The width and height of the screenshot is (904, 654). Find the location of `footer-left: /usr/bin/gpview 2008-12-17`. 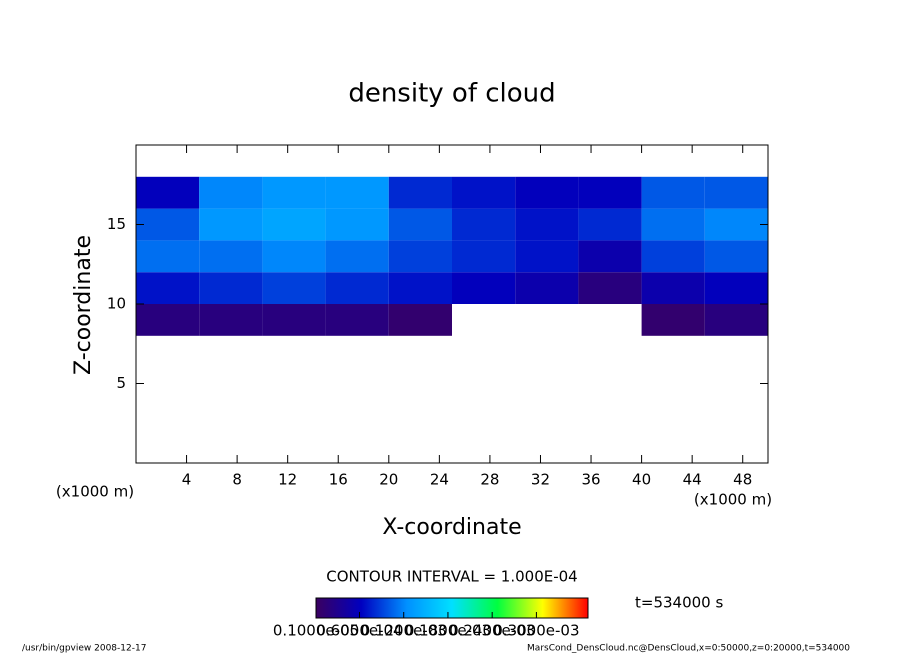

footer-left: /usr/bin/gpview 2008-12-17 is located at coordinates (84, 649).